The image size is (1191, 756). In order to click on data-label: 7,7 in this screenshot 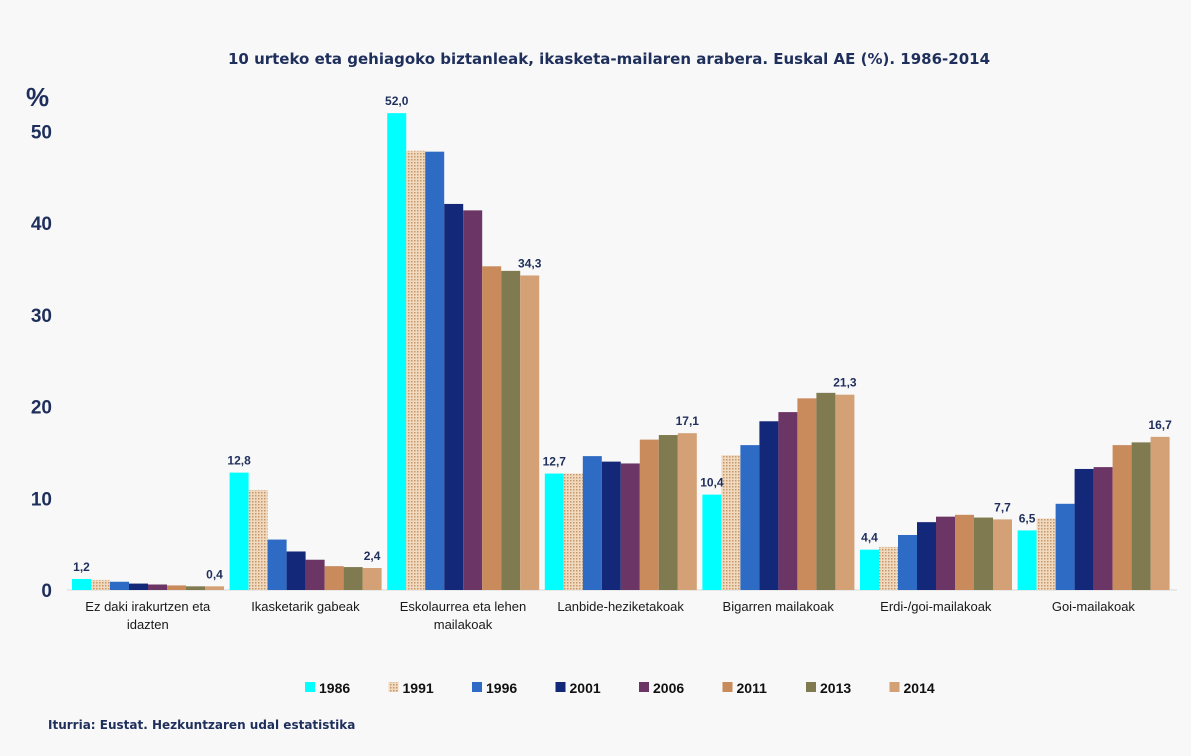, I will do `click(1002, 507)`.